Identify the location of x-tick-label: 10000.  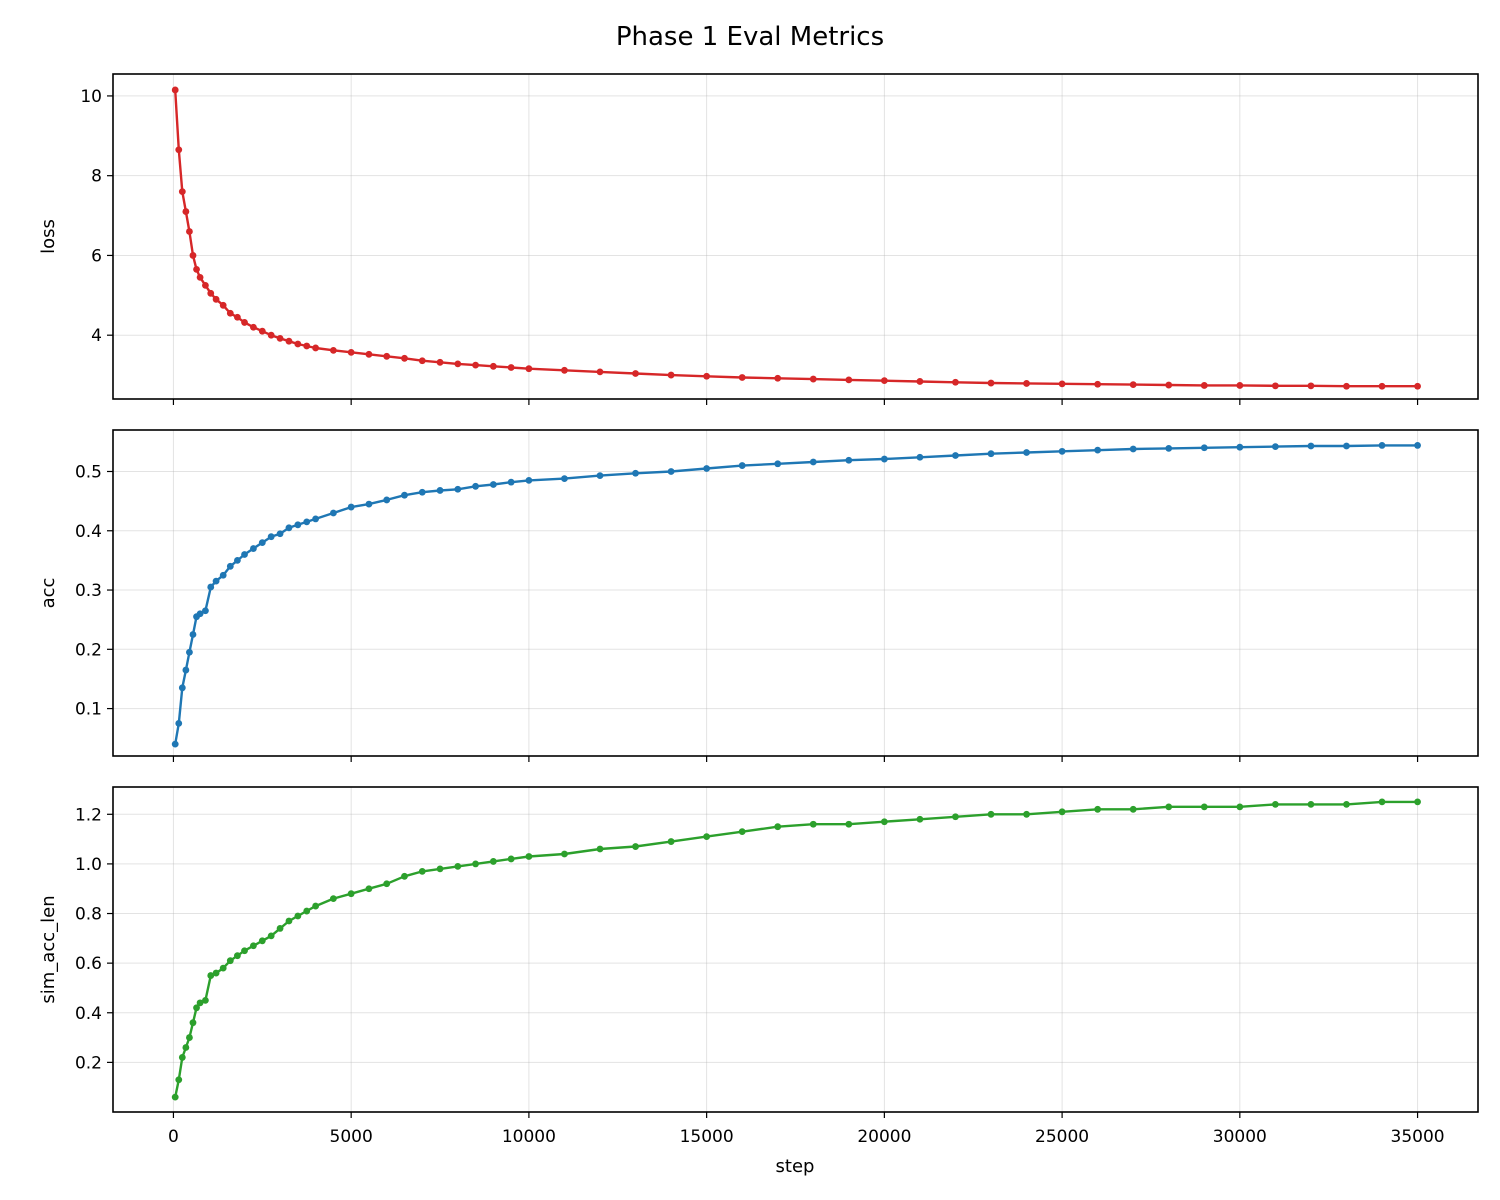
(529, 1137).